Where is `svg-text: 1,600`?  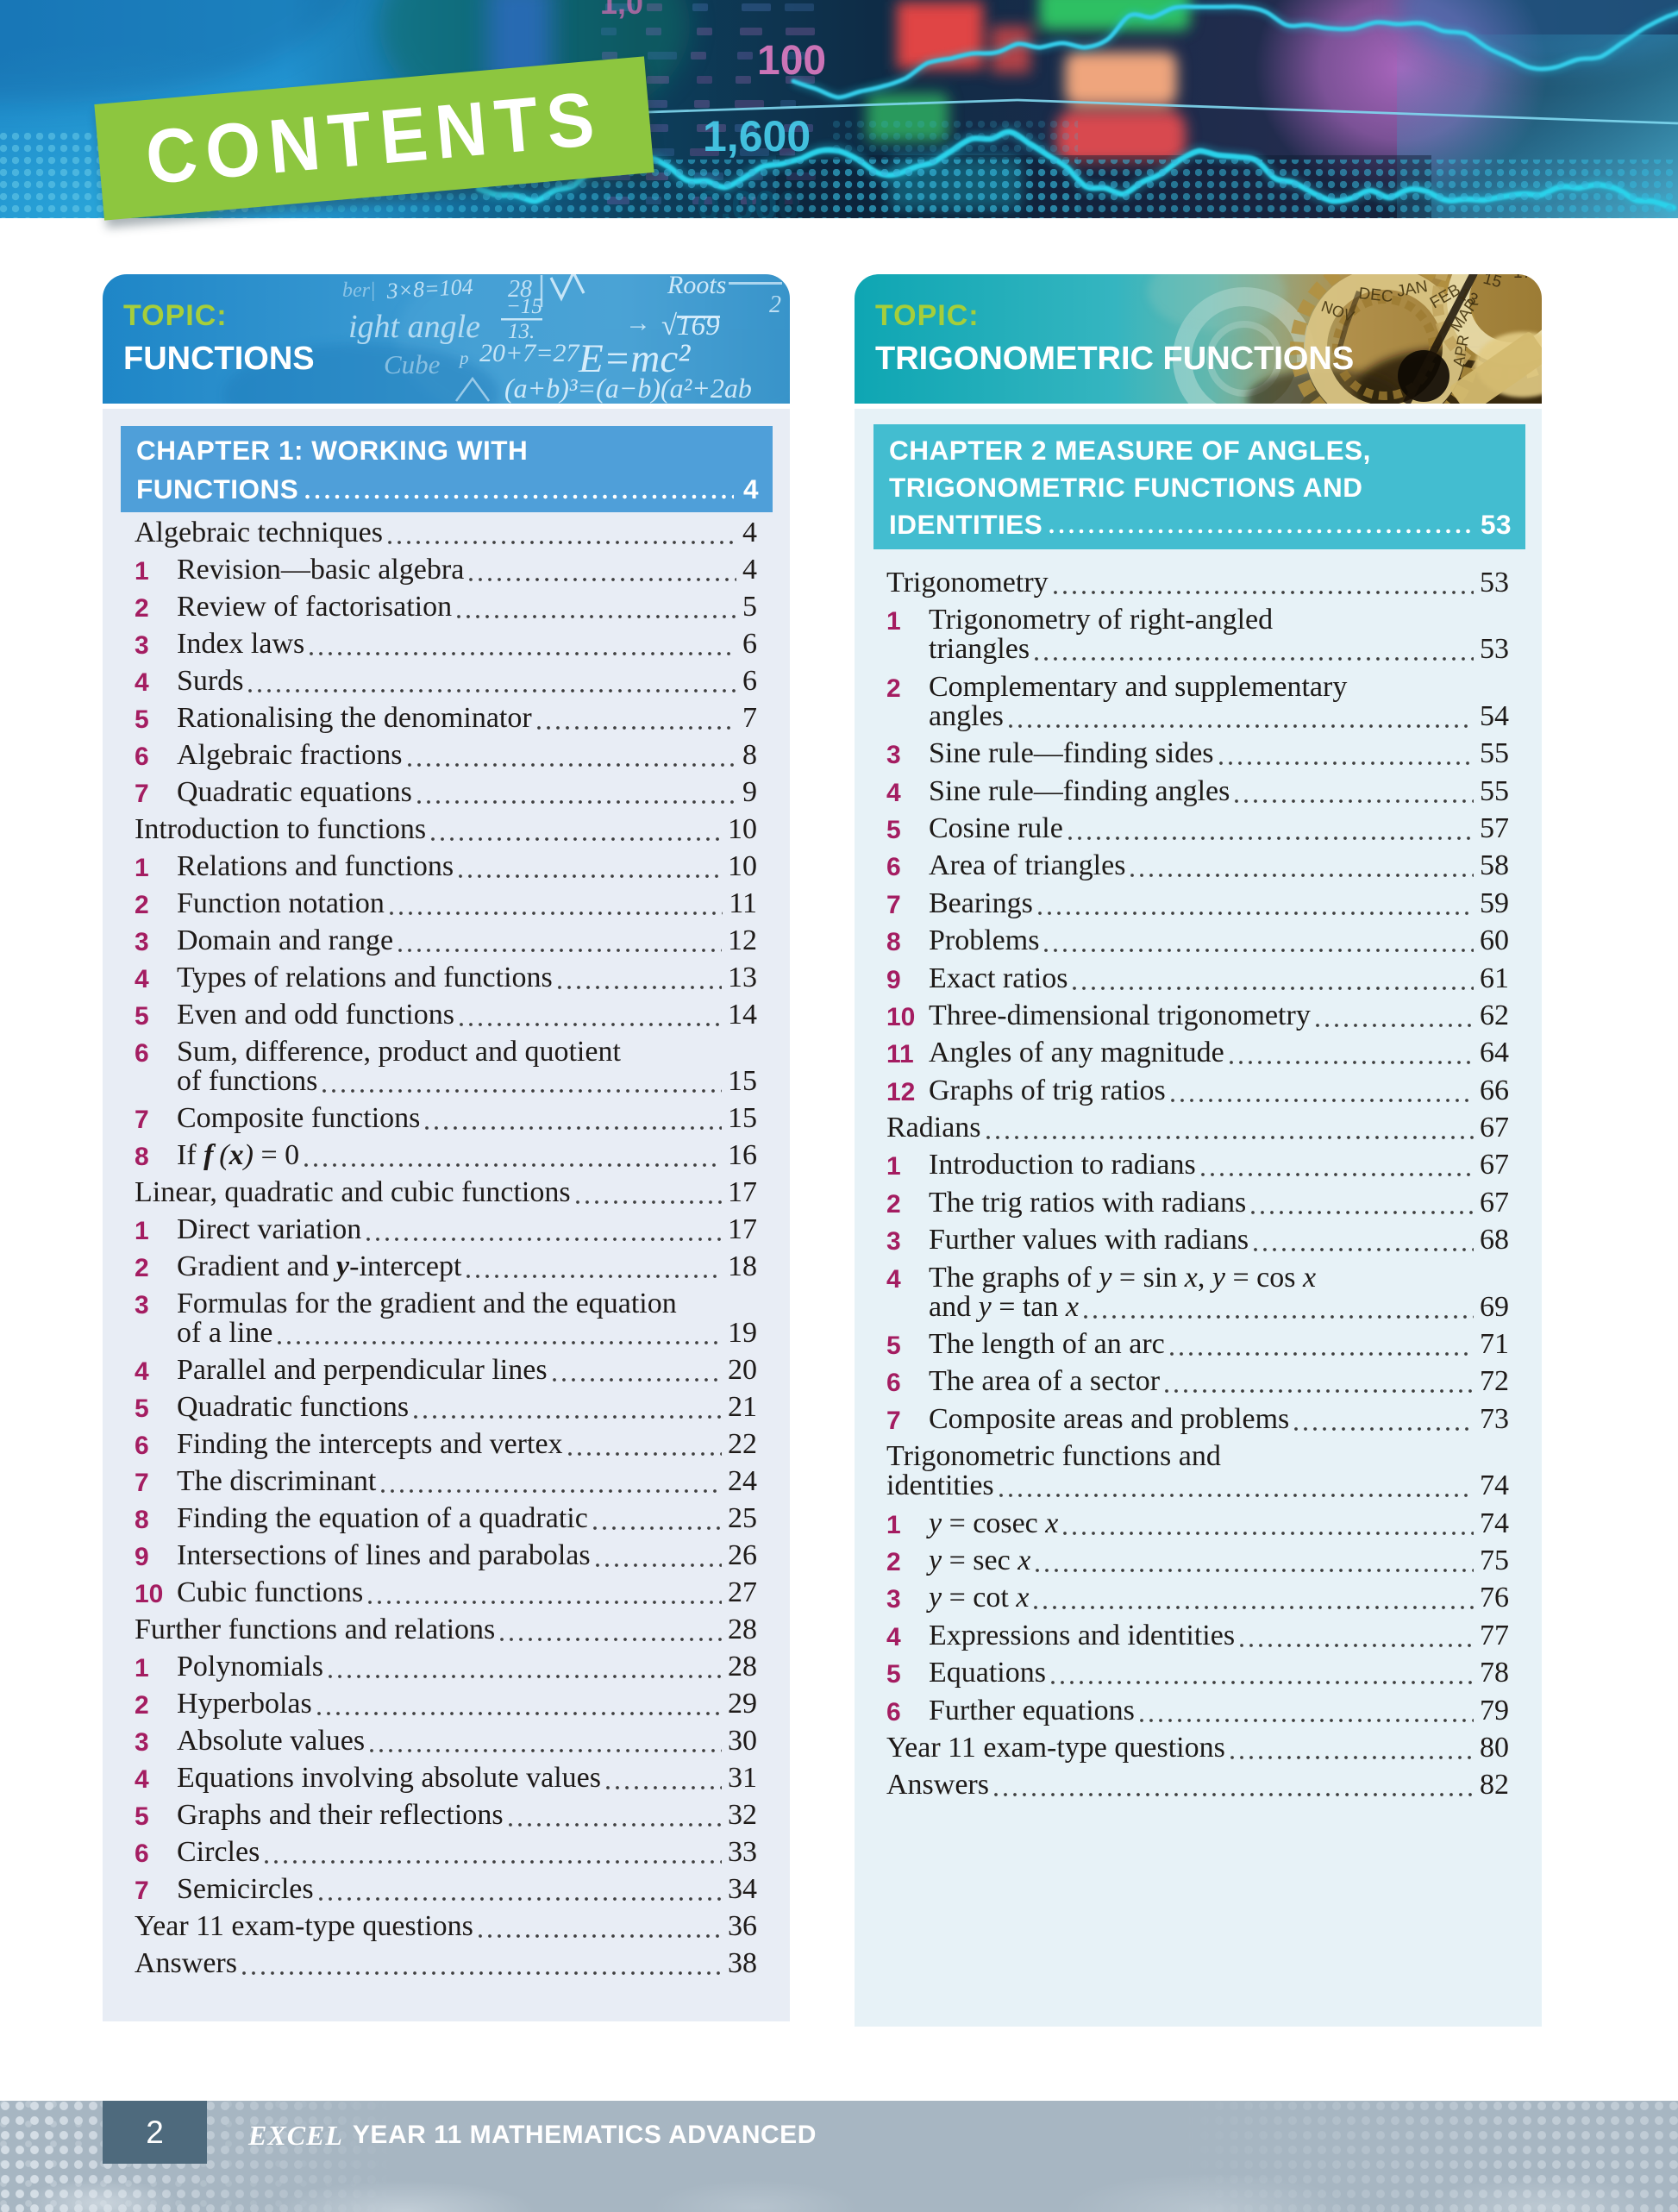 svg-text: 1,600 is located at coordinates (757, 136).